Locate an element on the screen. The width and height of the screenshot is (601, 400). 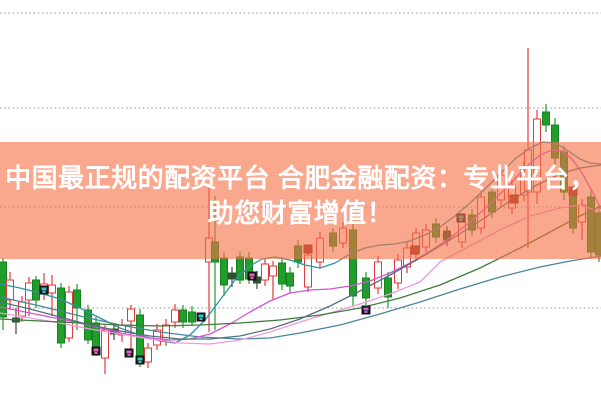
banner-line-1: 中国最正规的配资平台 合肥金融配资：专业平台， is located at coordinates (300, 177).